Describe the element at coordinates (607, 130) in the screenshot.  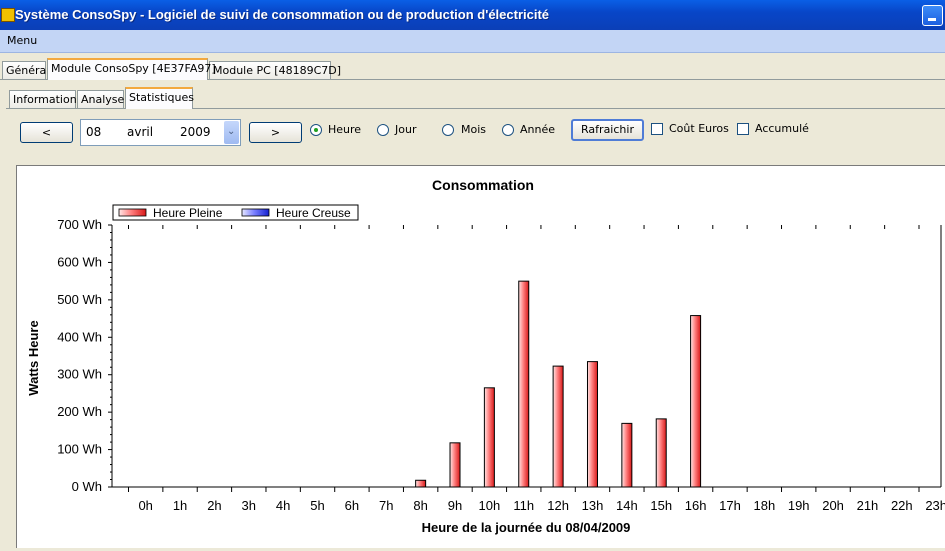
I see `refresh-button: Rafraichir` at that location.